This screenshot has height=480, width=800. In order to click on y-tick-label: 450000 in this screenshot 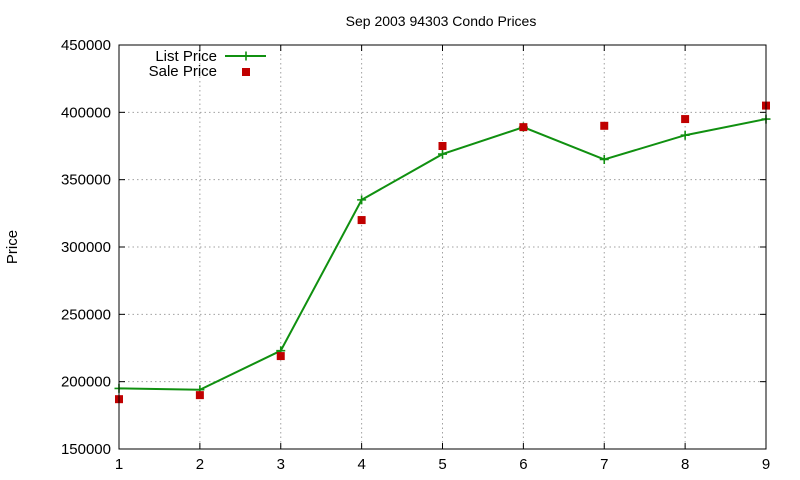, I will do `click(86, 45)`.